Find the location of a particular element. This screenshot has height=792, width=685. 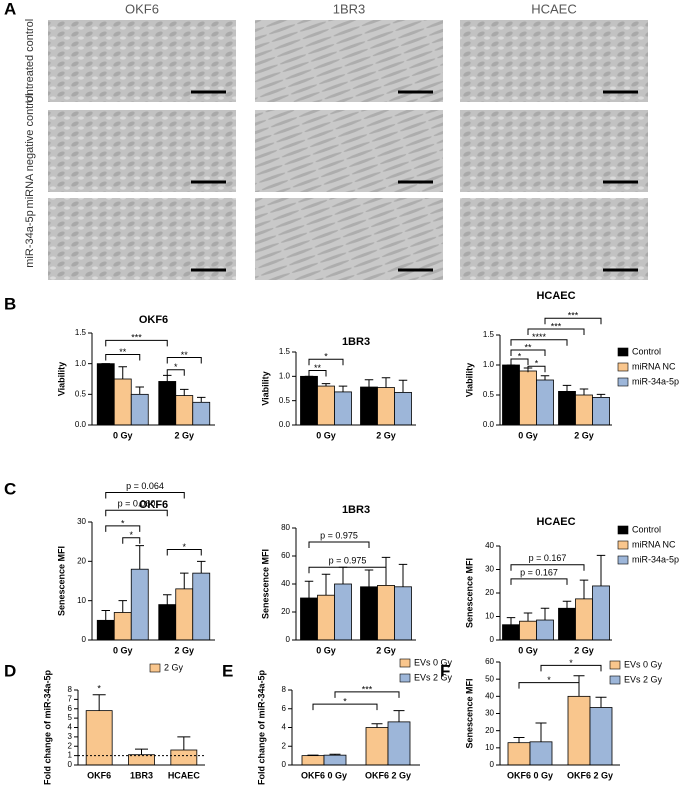

legend-label: miR-34a-5p is located at coordinates (655, 381).